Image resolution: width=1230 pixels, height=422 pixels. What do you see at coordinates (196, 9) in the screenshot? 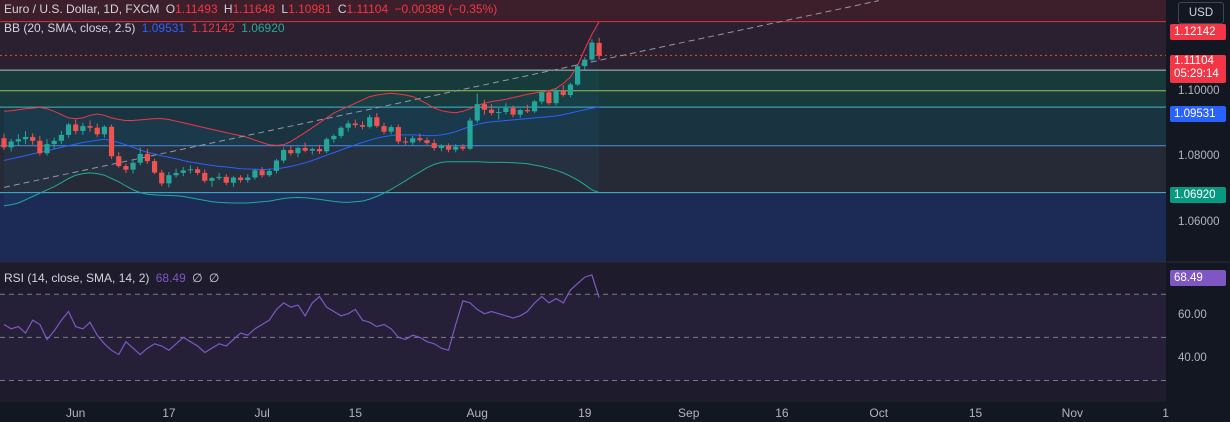
I see `open-value: 1.11493` at bounding box center [196, 9].